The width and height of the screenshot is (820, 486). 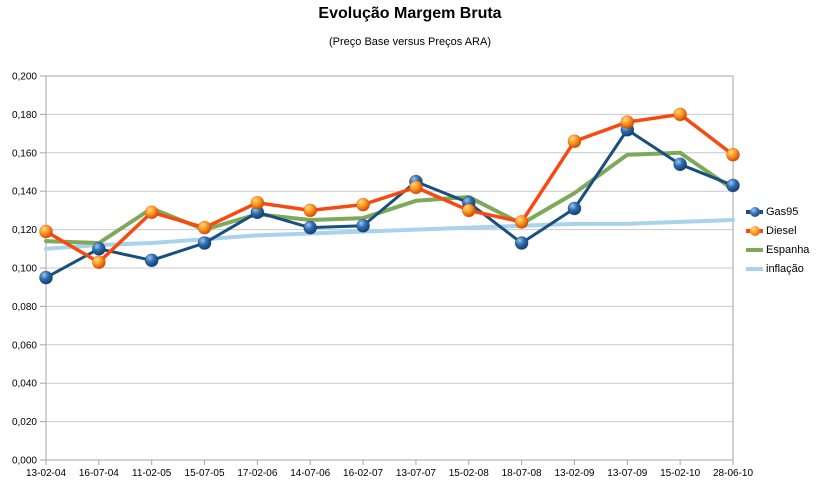 What do you see at coordinates (24, 192) in the screenshot?
I see `y-tick-label: 0,140` at bounding box center [24, 192].